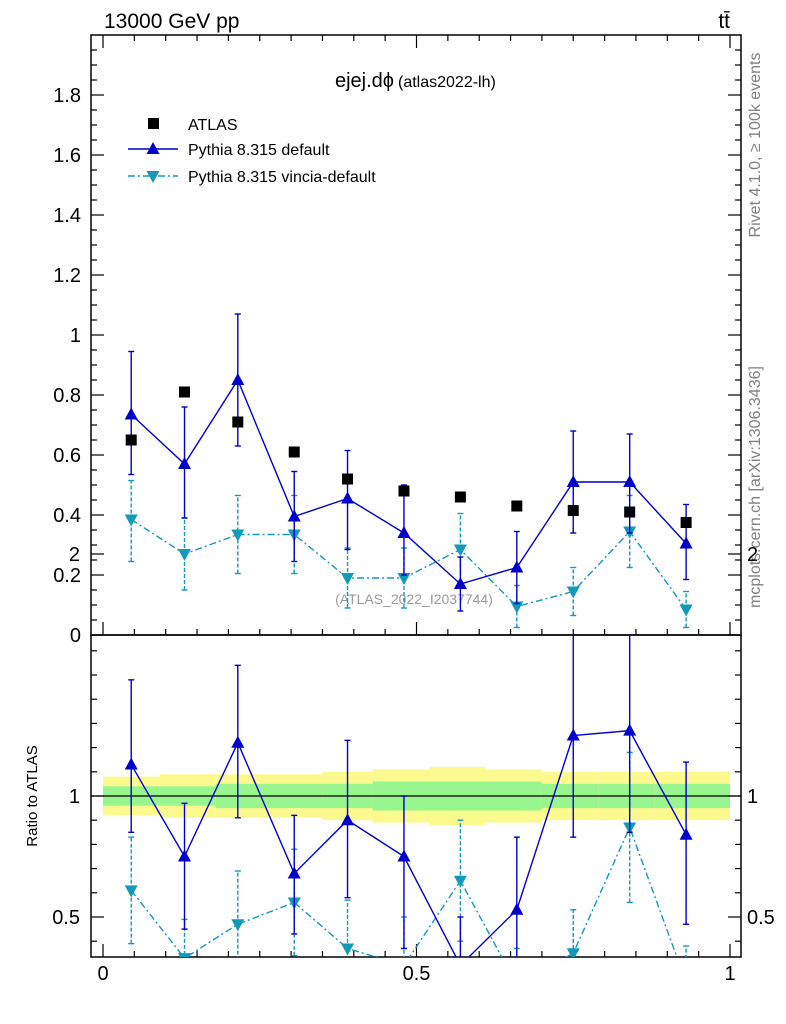 This screenshot has height=1024, width=786. Describe the element at coordinates (67, 156) in the screenshot. I see `y-tick-label: 1.6` at that location.